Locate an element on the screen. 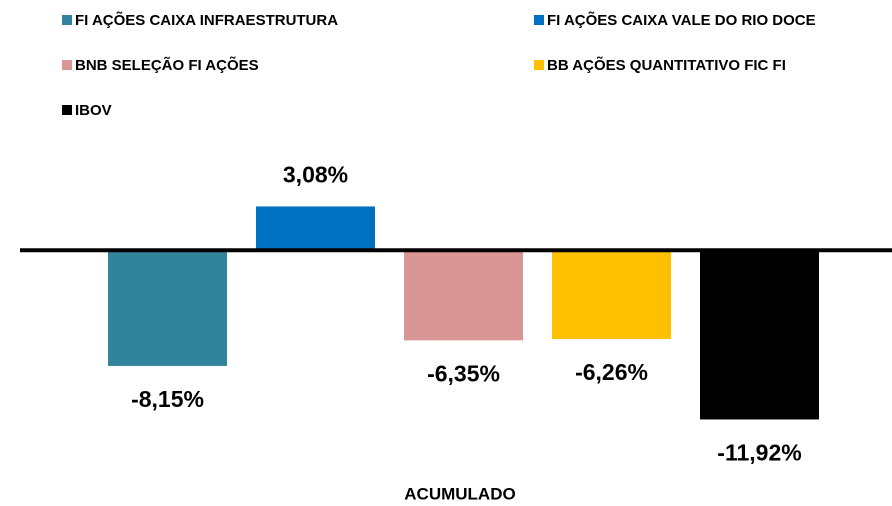 This screenshot has width=892, height=506. legend-label: IBOV is located at coordinates (93, 110).